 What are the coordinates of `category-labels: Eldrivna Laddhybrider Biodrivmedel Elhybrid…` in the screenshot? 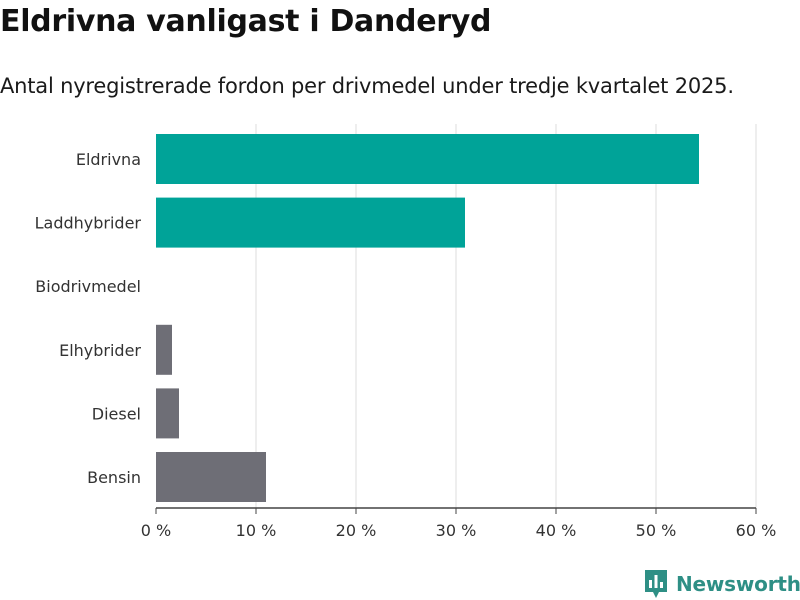 It's located at (88, 318).